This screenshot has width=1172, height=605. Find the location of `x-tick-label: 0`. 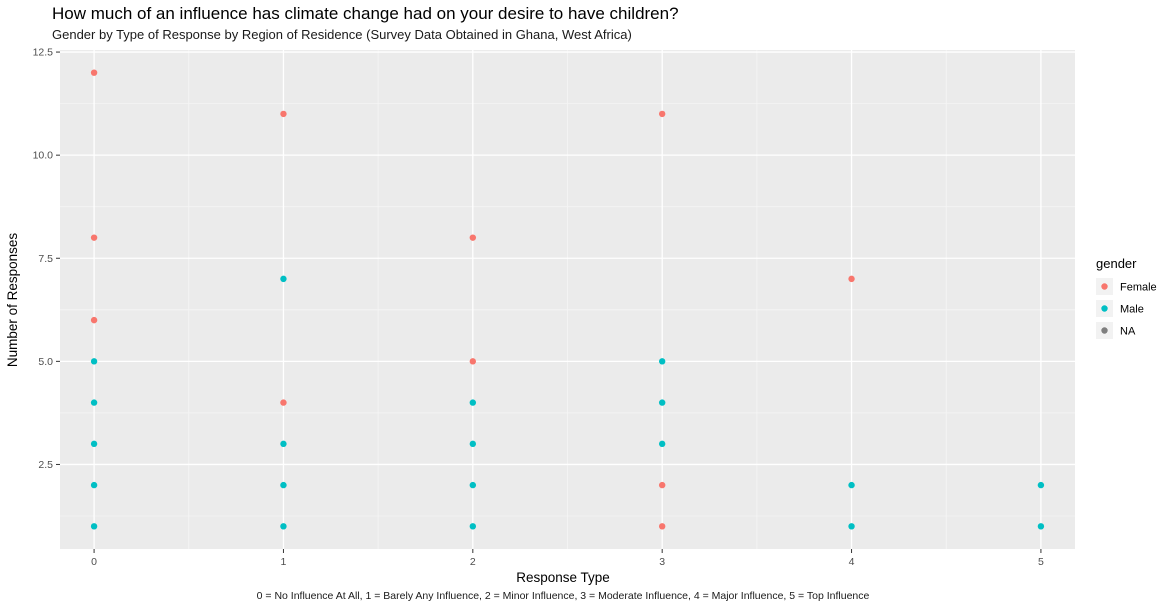

x-tick-label: 0 is located at coordinates (94, 562).